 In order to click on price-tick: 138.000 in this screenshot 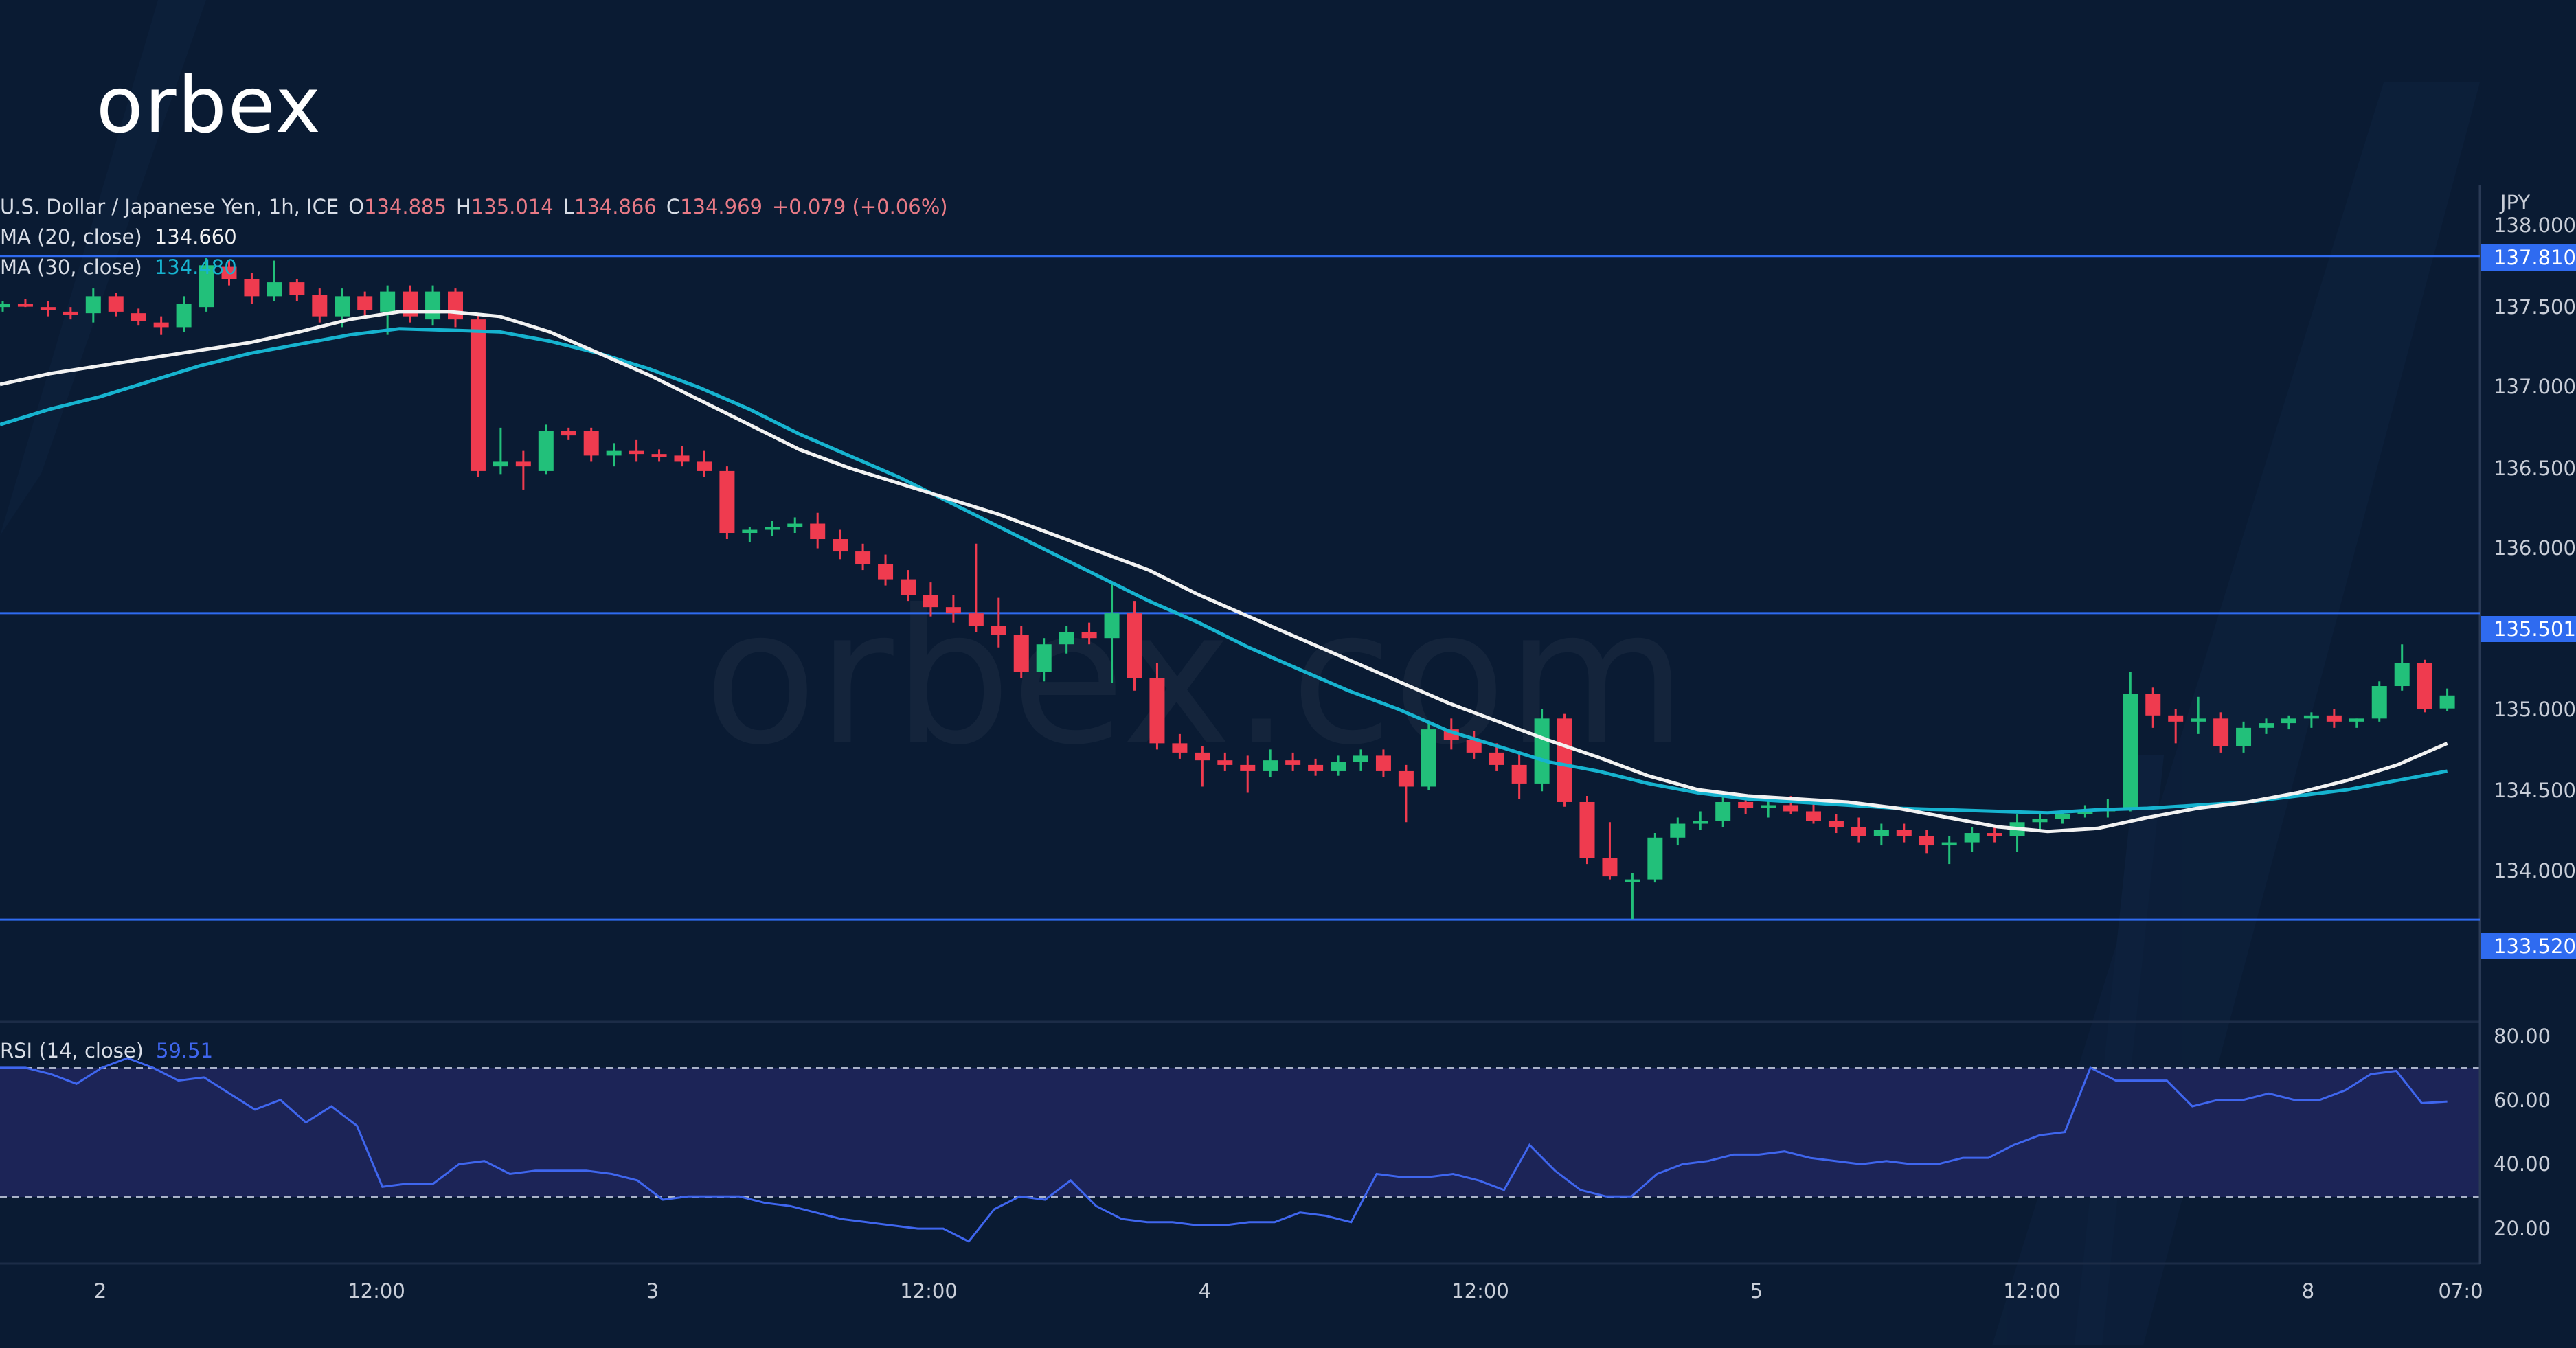, I will do `click(2535, 225)`.